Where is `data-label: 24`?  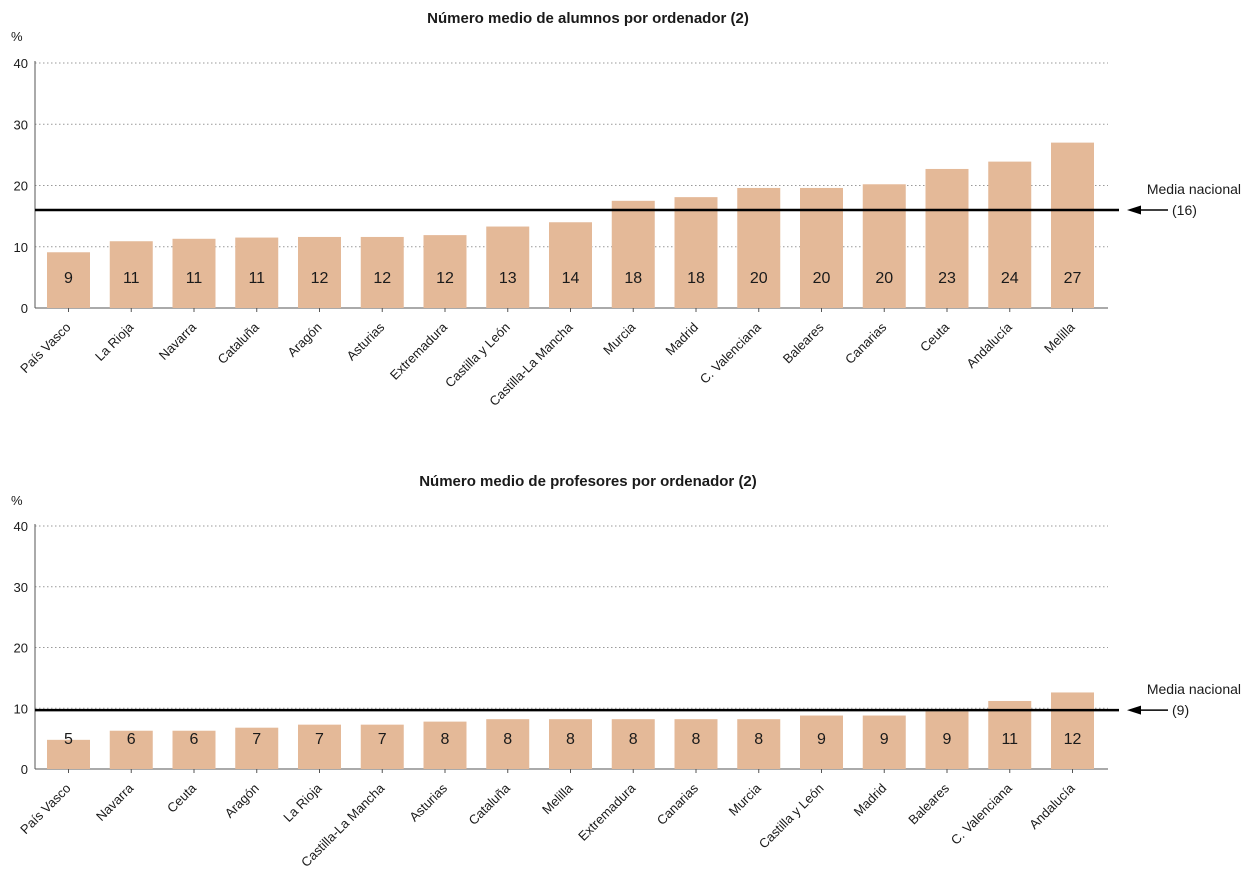
data-label: 24 is located at coordinates (1010, 278).